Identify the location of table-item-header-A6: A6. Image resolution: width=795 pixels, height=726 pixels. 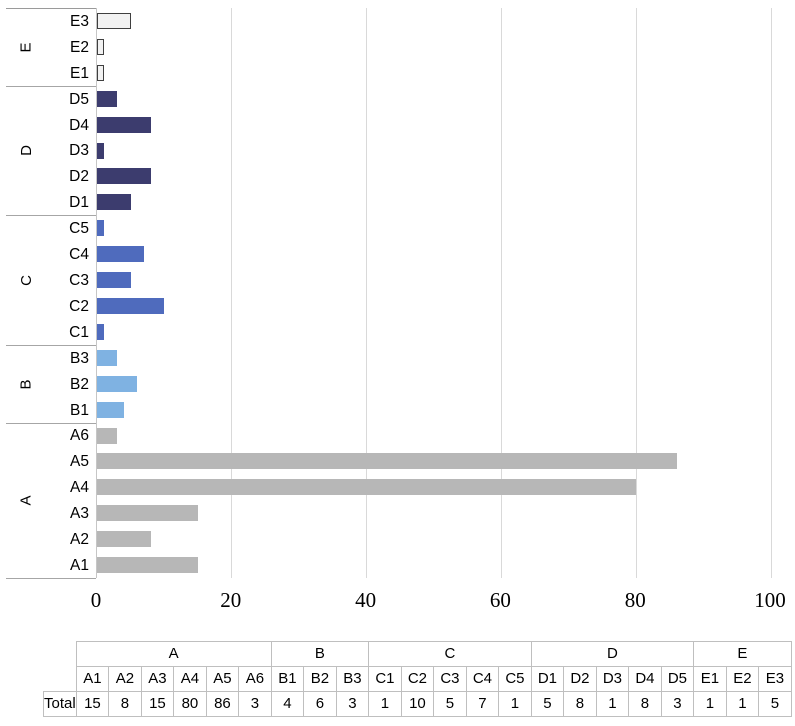
(255, 679).